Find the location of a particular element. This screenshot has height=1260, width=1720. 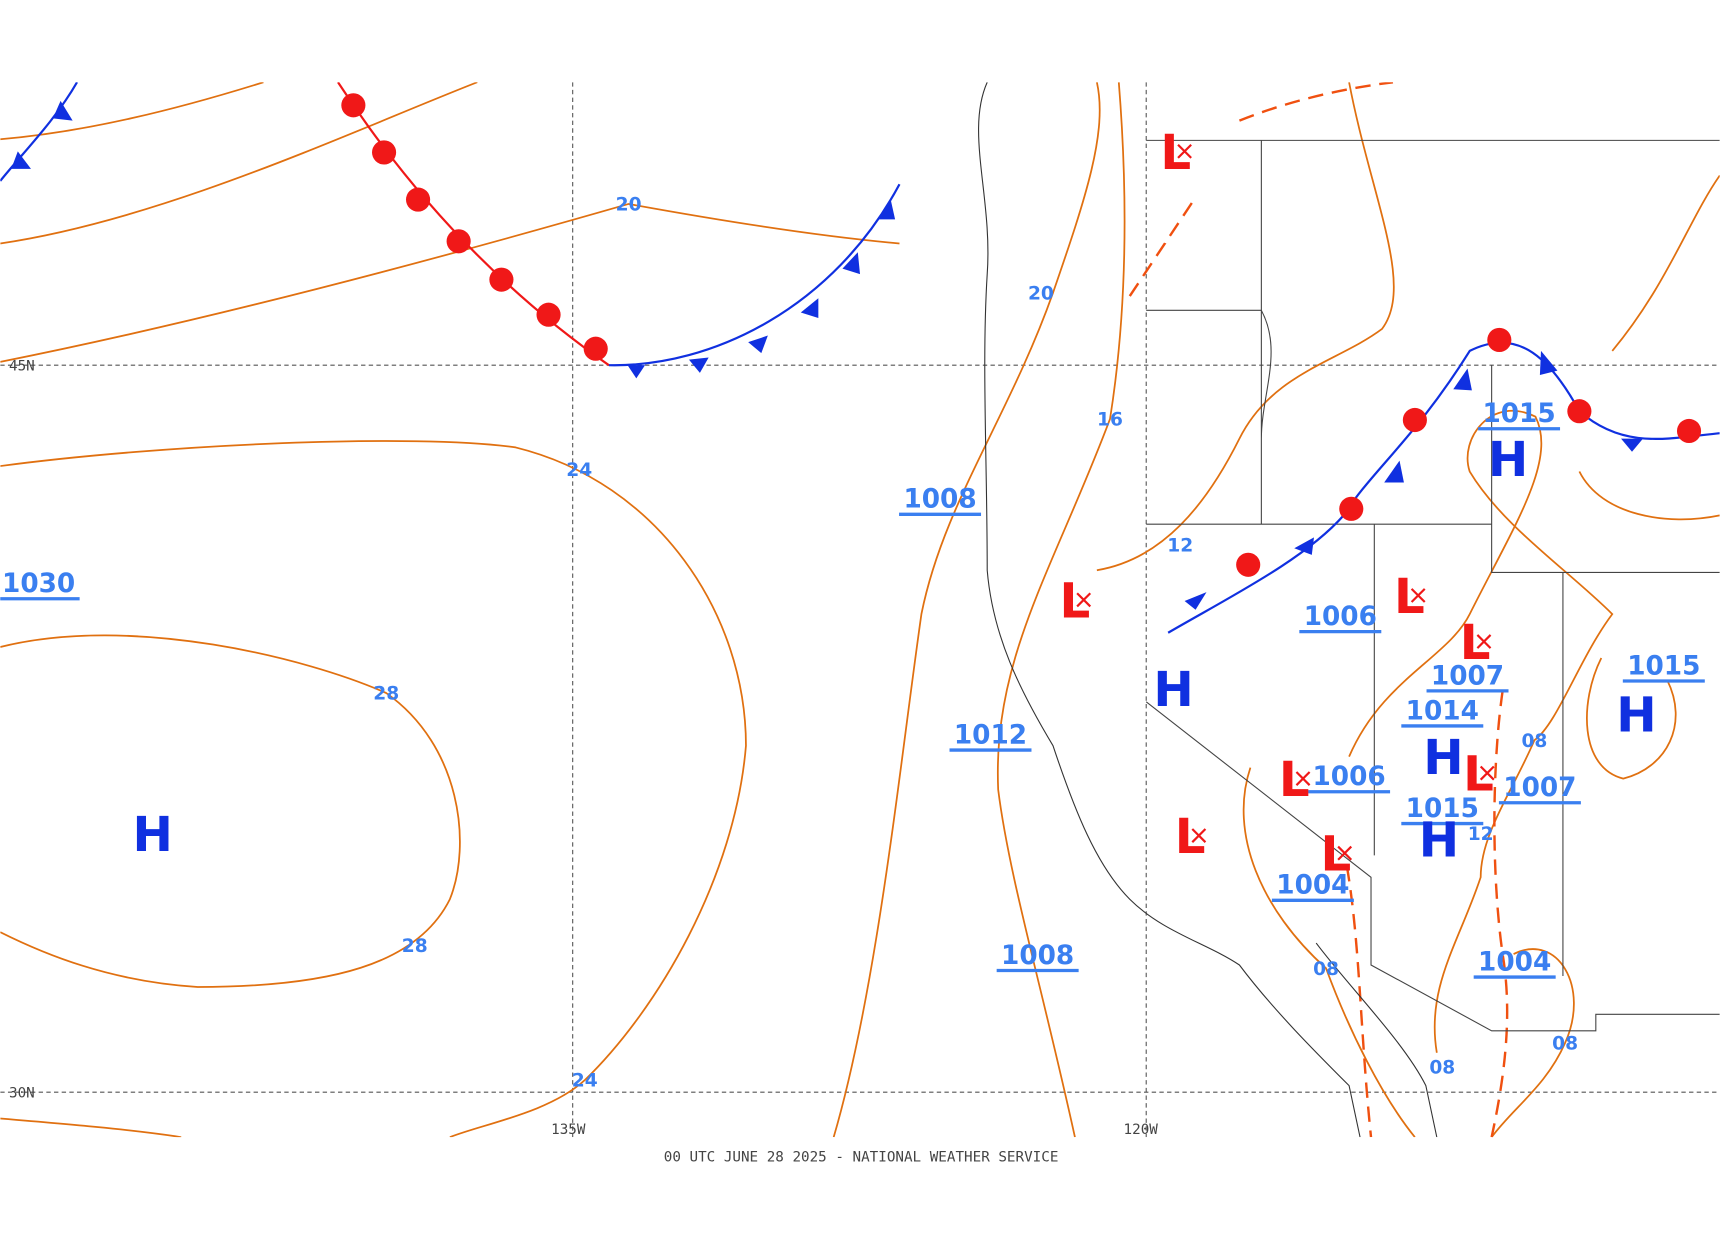

warm-front is located at coordinates (473, 224).